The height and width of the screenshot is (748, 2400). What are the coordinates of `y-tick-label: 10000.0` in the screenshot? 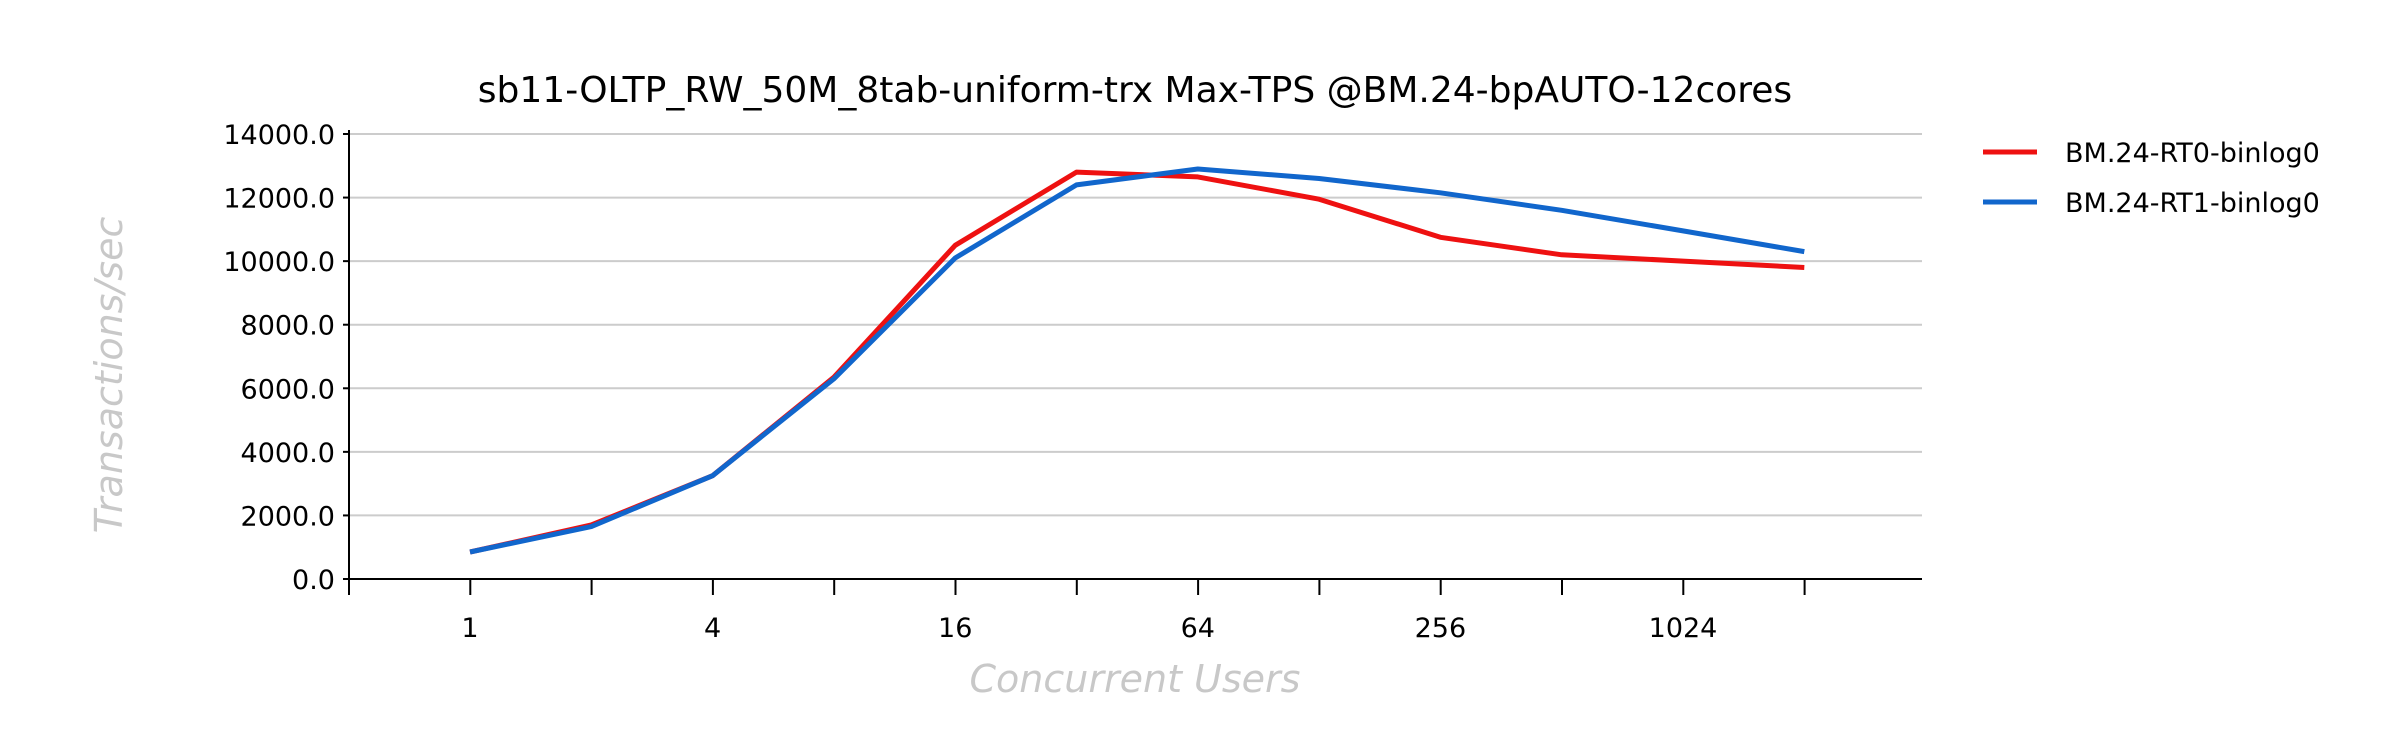 It's located at (279, 262).